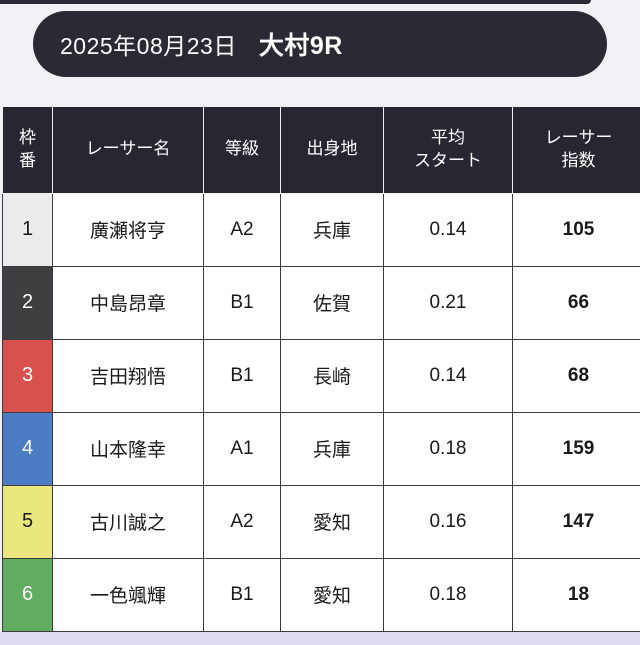 The image size is (640, 645). What do you see at coordinates (576, 302) in the screenshot?
I see `racer-index-cell: 66` at bounding box center [576, 302].